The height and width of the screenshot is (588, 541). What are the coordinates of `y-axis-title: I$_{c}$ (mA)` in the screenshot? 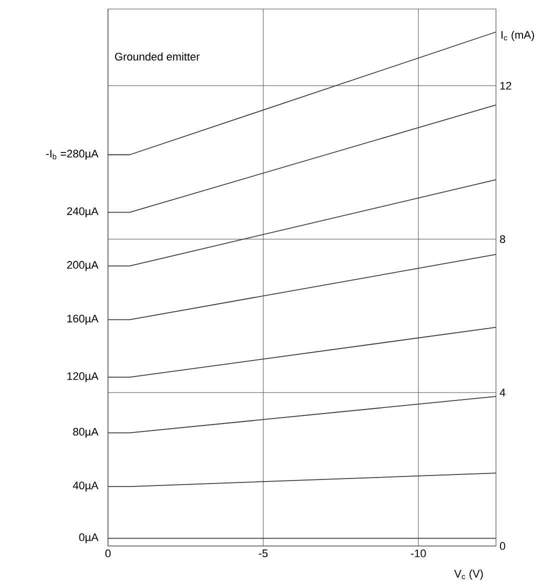 It's located at (518, 35).